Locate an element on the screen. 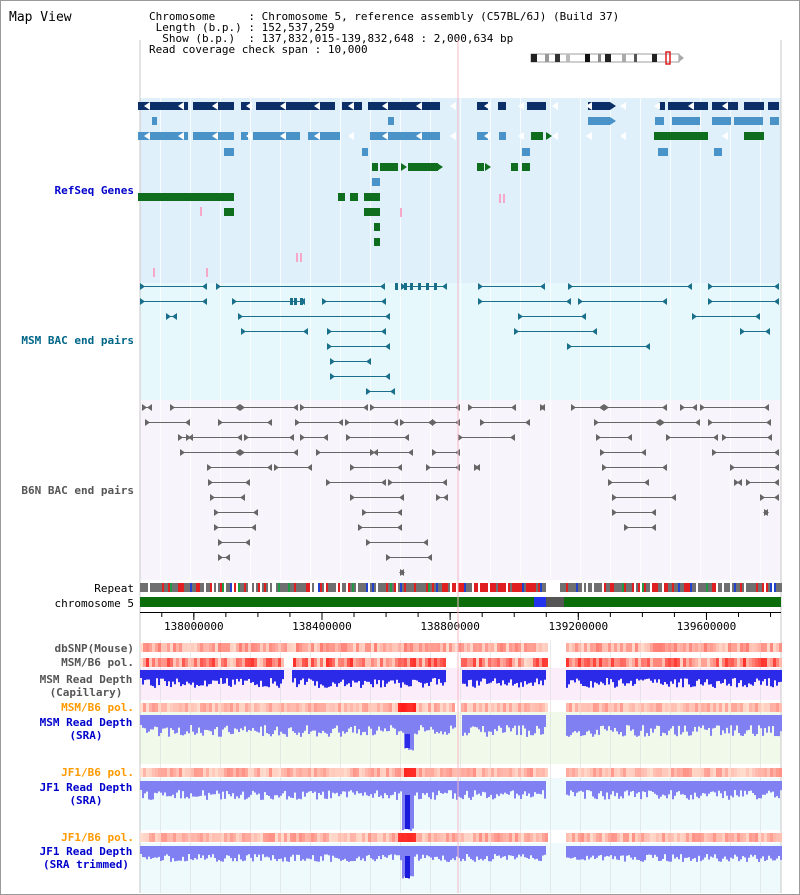 The width and height of the screenshot is (800, 895). msm-bac-track is located at coordinates (459, 339).